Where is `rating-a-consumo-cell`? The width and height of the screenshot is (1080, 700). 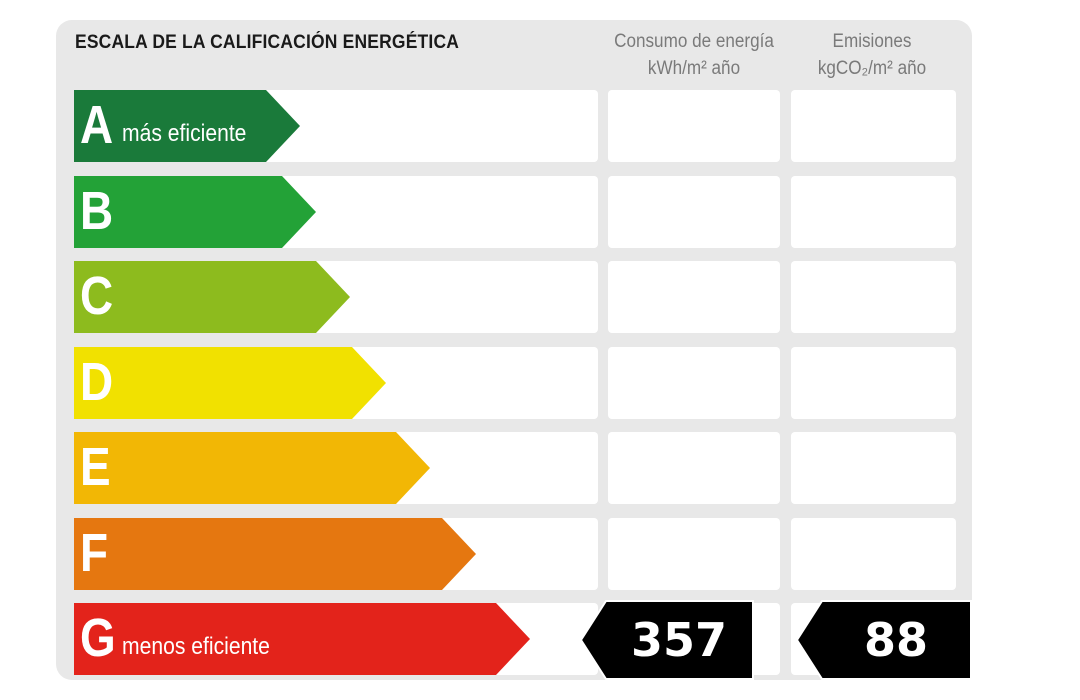 rating-a-consumo-cell is located at coordinates (694, 126).